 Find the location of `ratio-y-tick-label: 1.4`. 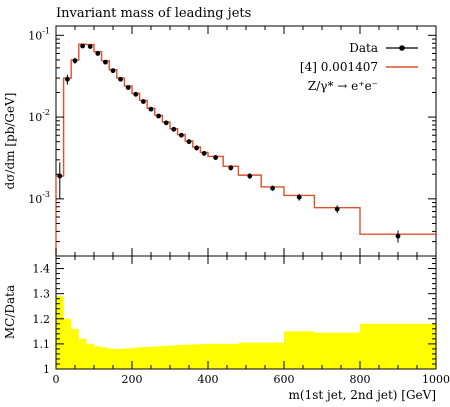

ratio-y-tick-label: 1.4 is located at coordinates (42, 269).